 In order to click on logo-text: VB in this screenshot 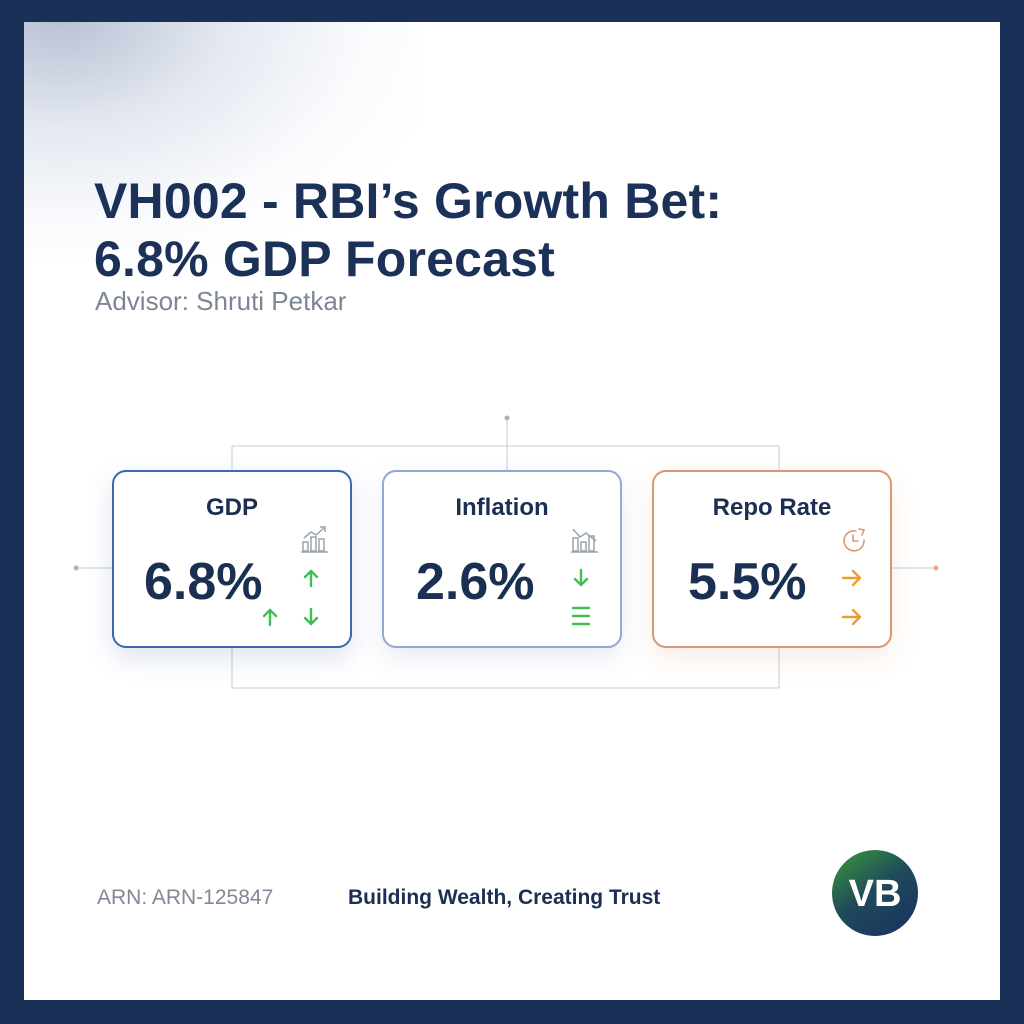, I will do `click(875, 894)`.